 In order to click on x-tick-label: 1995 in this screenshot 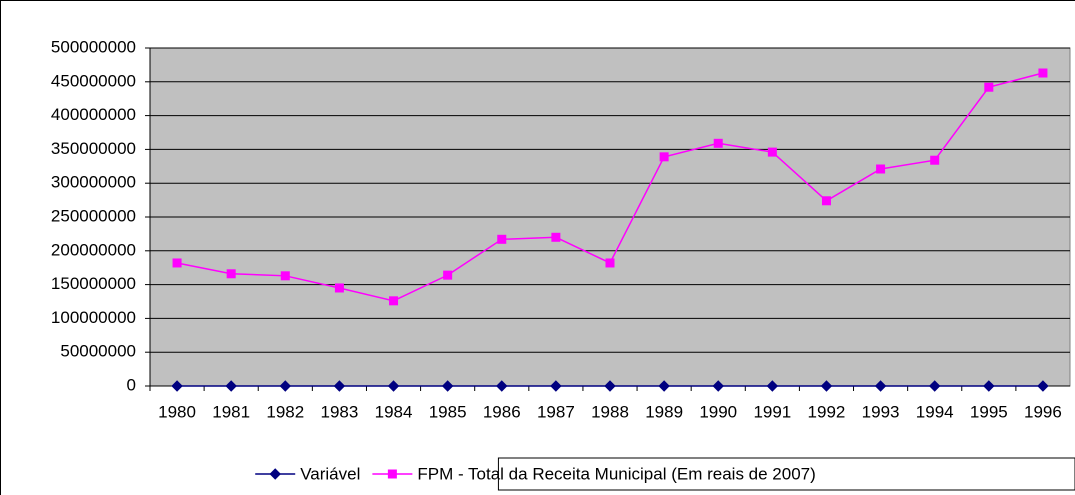, I will do `click(989, 411)`.